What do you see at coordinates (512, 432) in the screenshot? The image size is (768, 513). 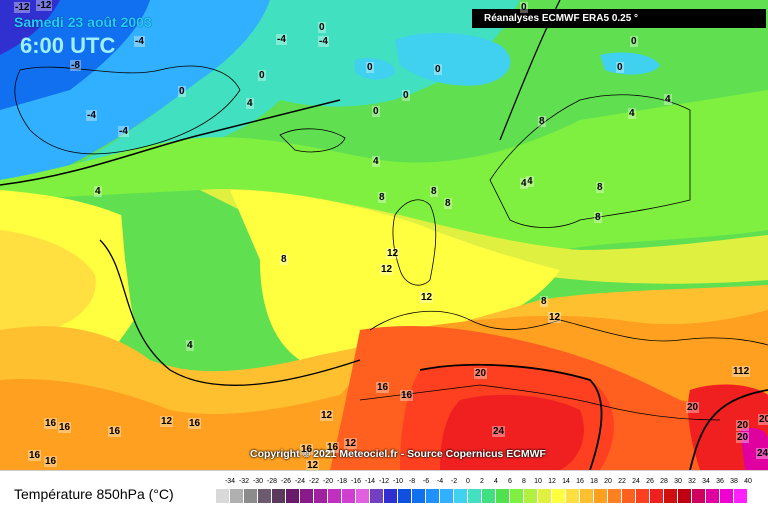 I see `hottest-zone` at bounding box center [512, 432].